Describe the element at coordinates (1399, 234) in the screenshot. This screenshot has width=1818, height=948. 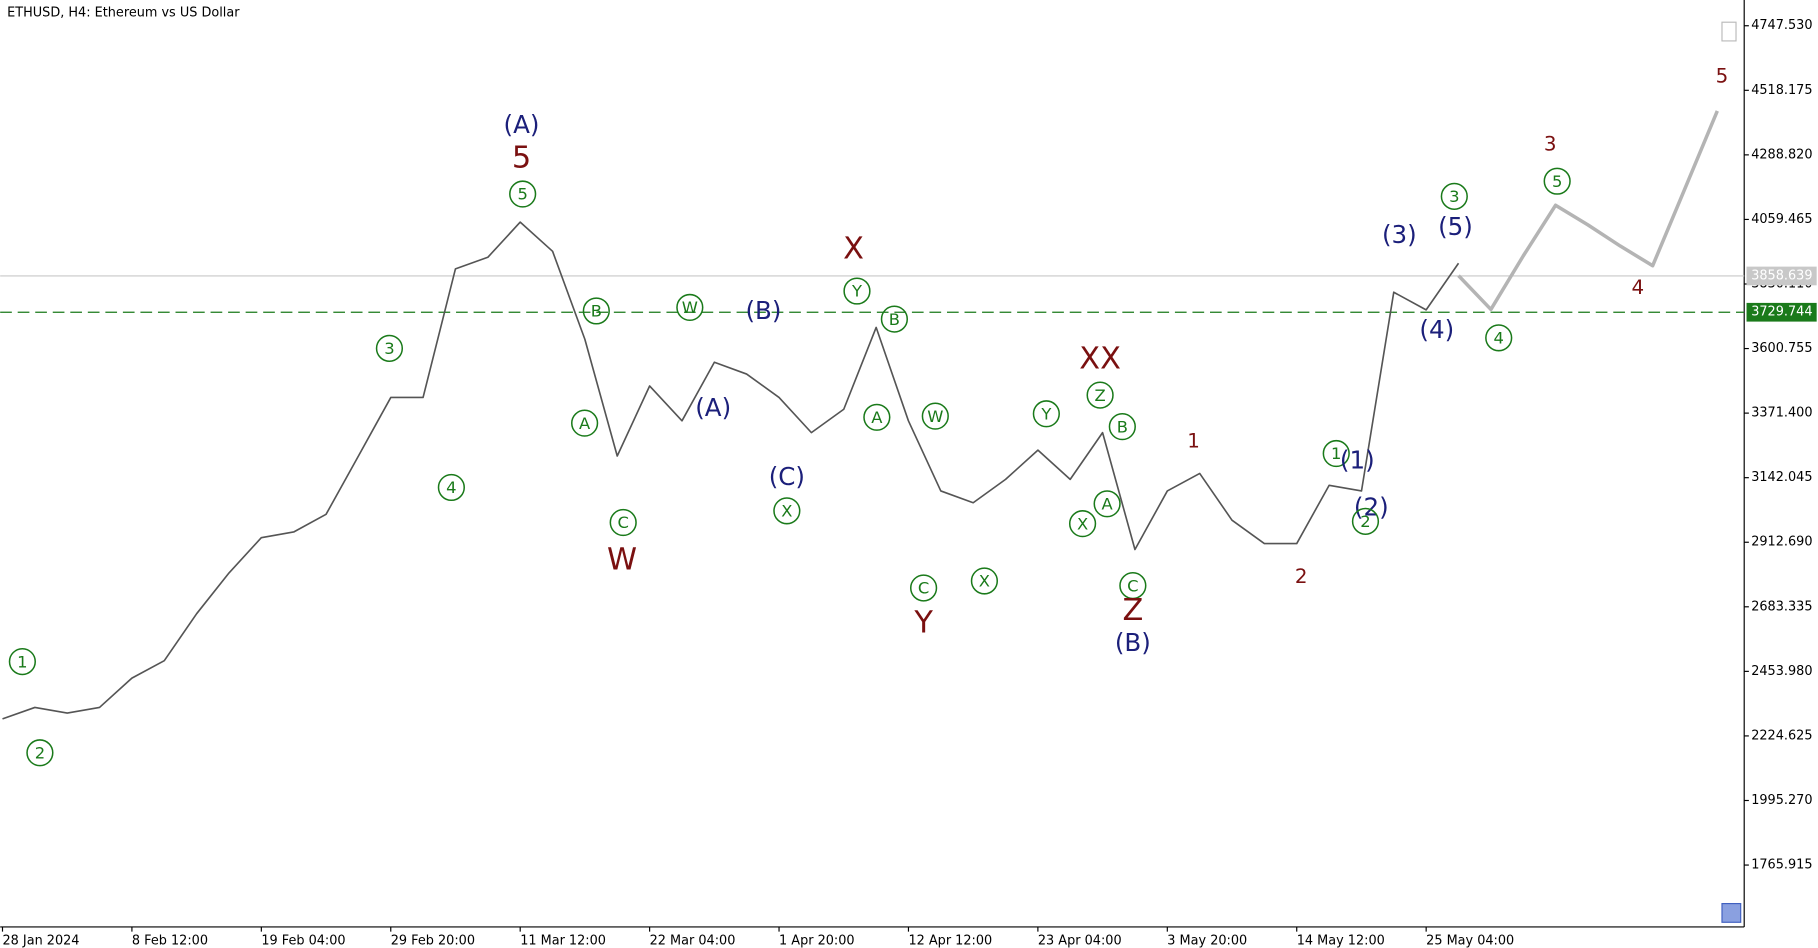
I see `wave-label: (3)` at that location.